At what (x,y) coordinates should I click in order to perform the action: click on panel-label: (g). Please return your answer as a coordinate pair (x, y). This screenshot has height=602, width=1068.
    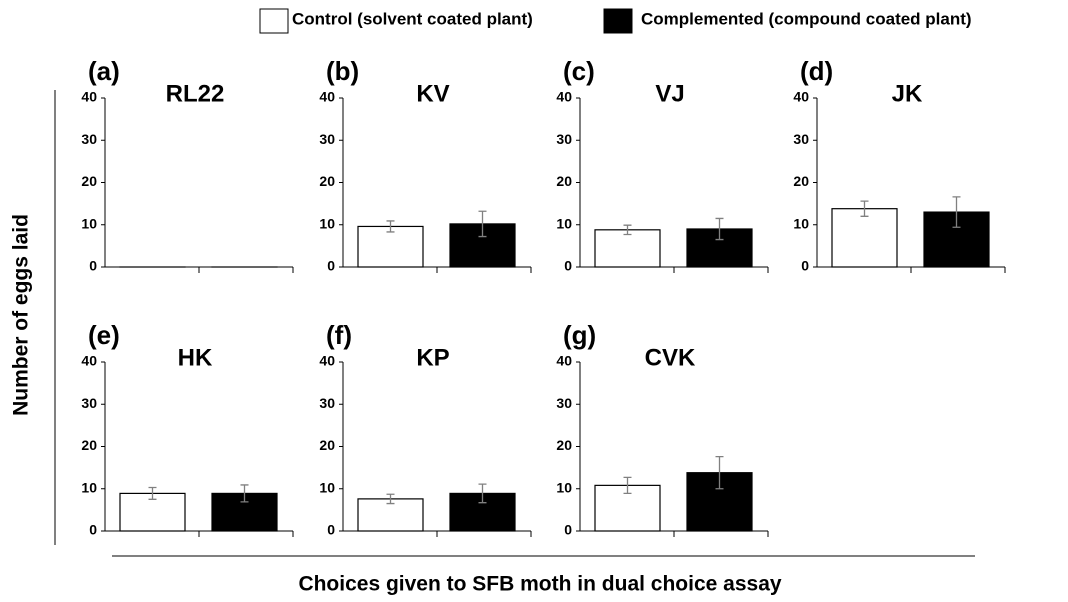
    Looking at the image, I should click on (579, 335).